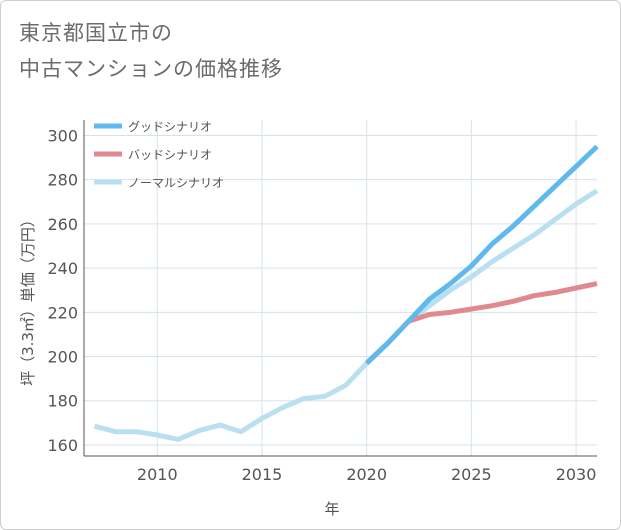 The width and height of the screenshot is (621, 530). Describe the element at coordinates (262, 474) in the screenshot. I see `x-tick-label: 2015` at that location.